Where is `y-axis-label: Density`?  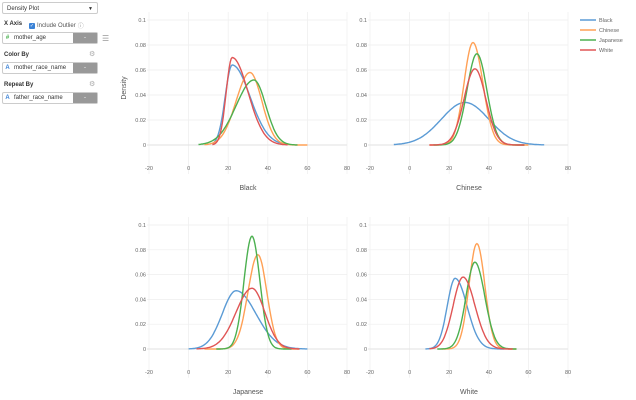 y-axis-label: Density is located at coordinates (124, 88).